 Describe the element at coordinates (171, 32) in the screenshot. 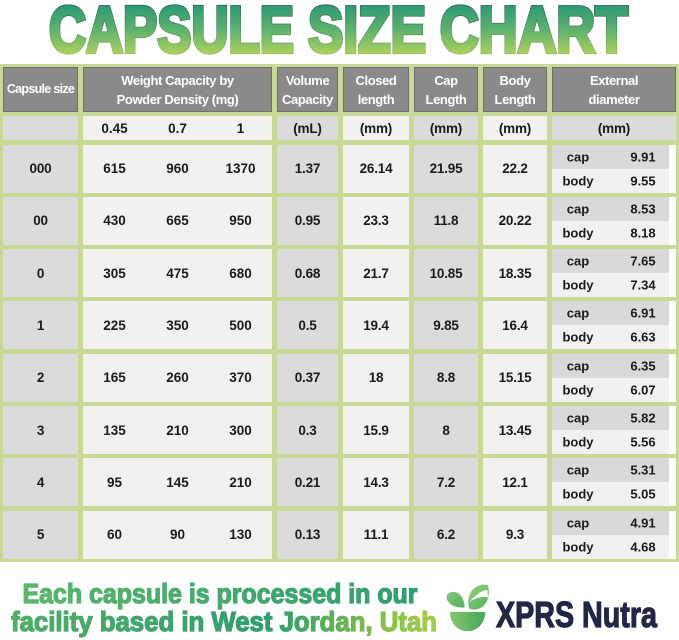

I see `svg-text: CAPSULE` at that location.